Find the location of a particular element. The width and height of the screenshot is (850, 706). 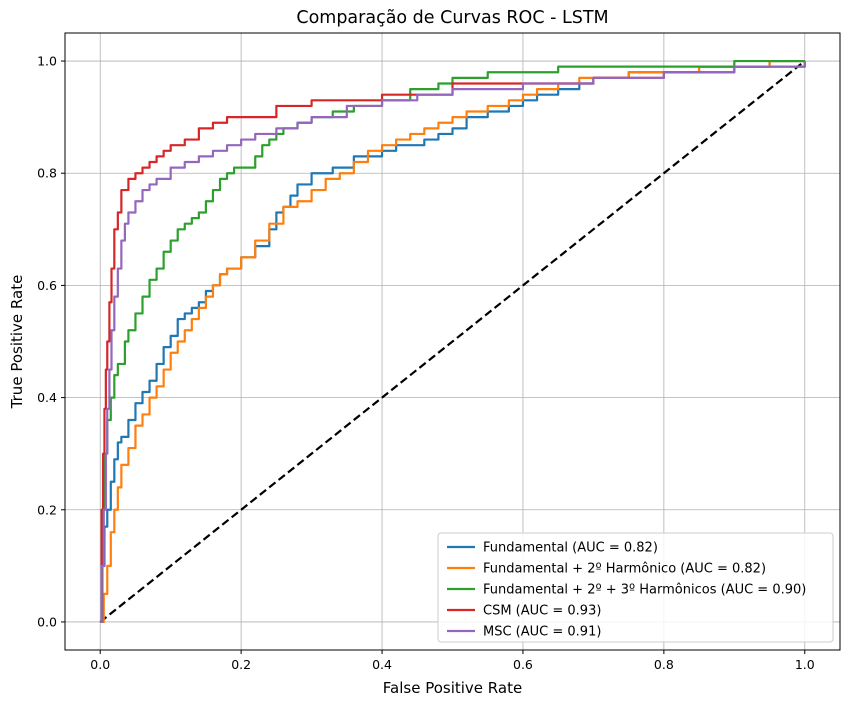

y-tick-label: 0.0 is located at coordinates (47, 621).